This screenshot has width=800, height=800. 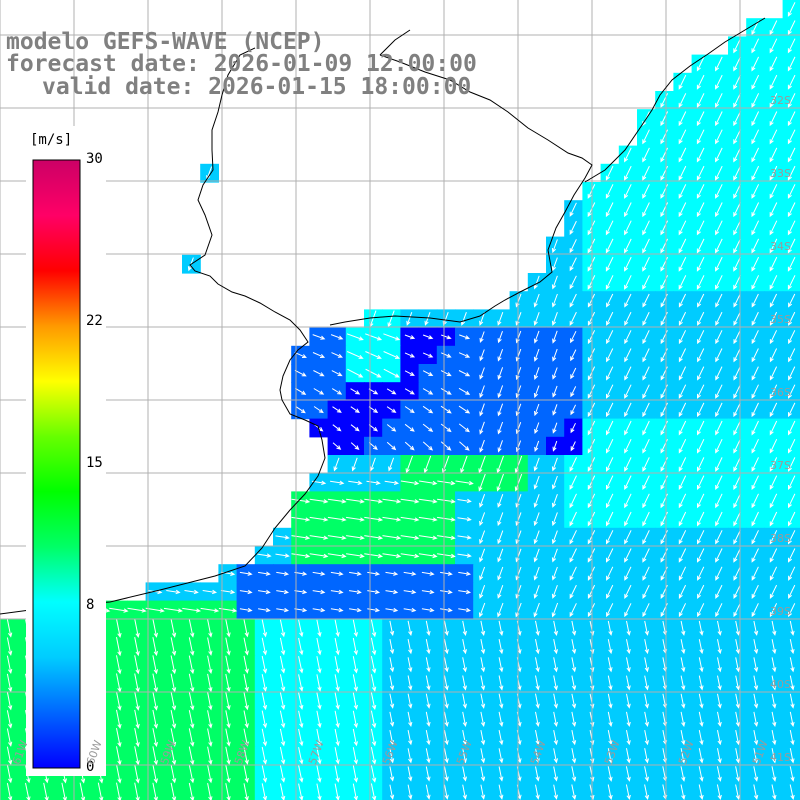 What do you see at coordinates (780, 392) in the screenshot?
I see `latitude-label: 36S` at bounding box center [780, 392].